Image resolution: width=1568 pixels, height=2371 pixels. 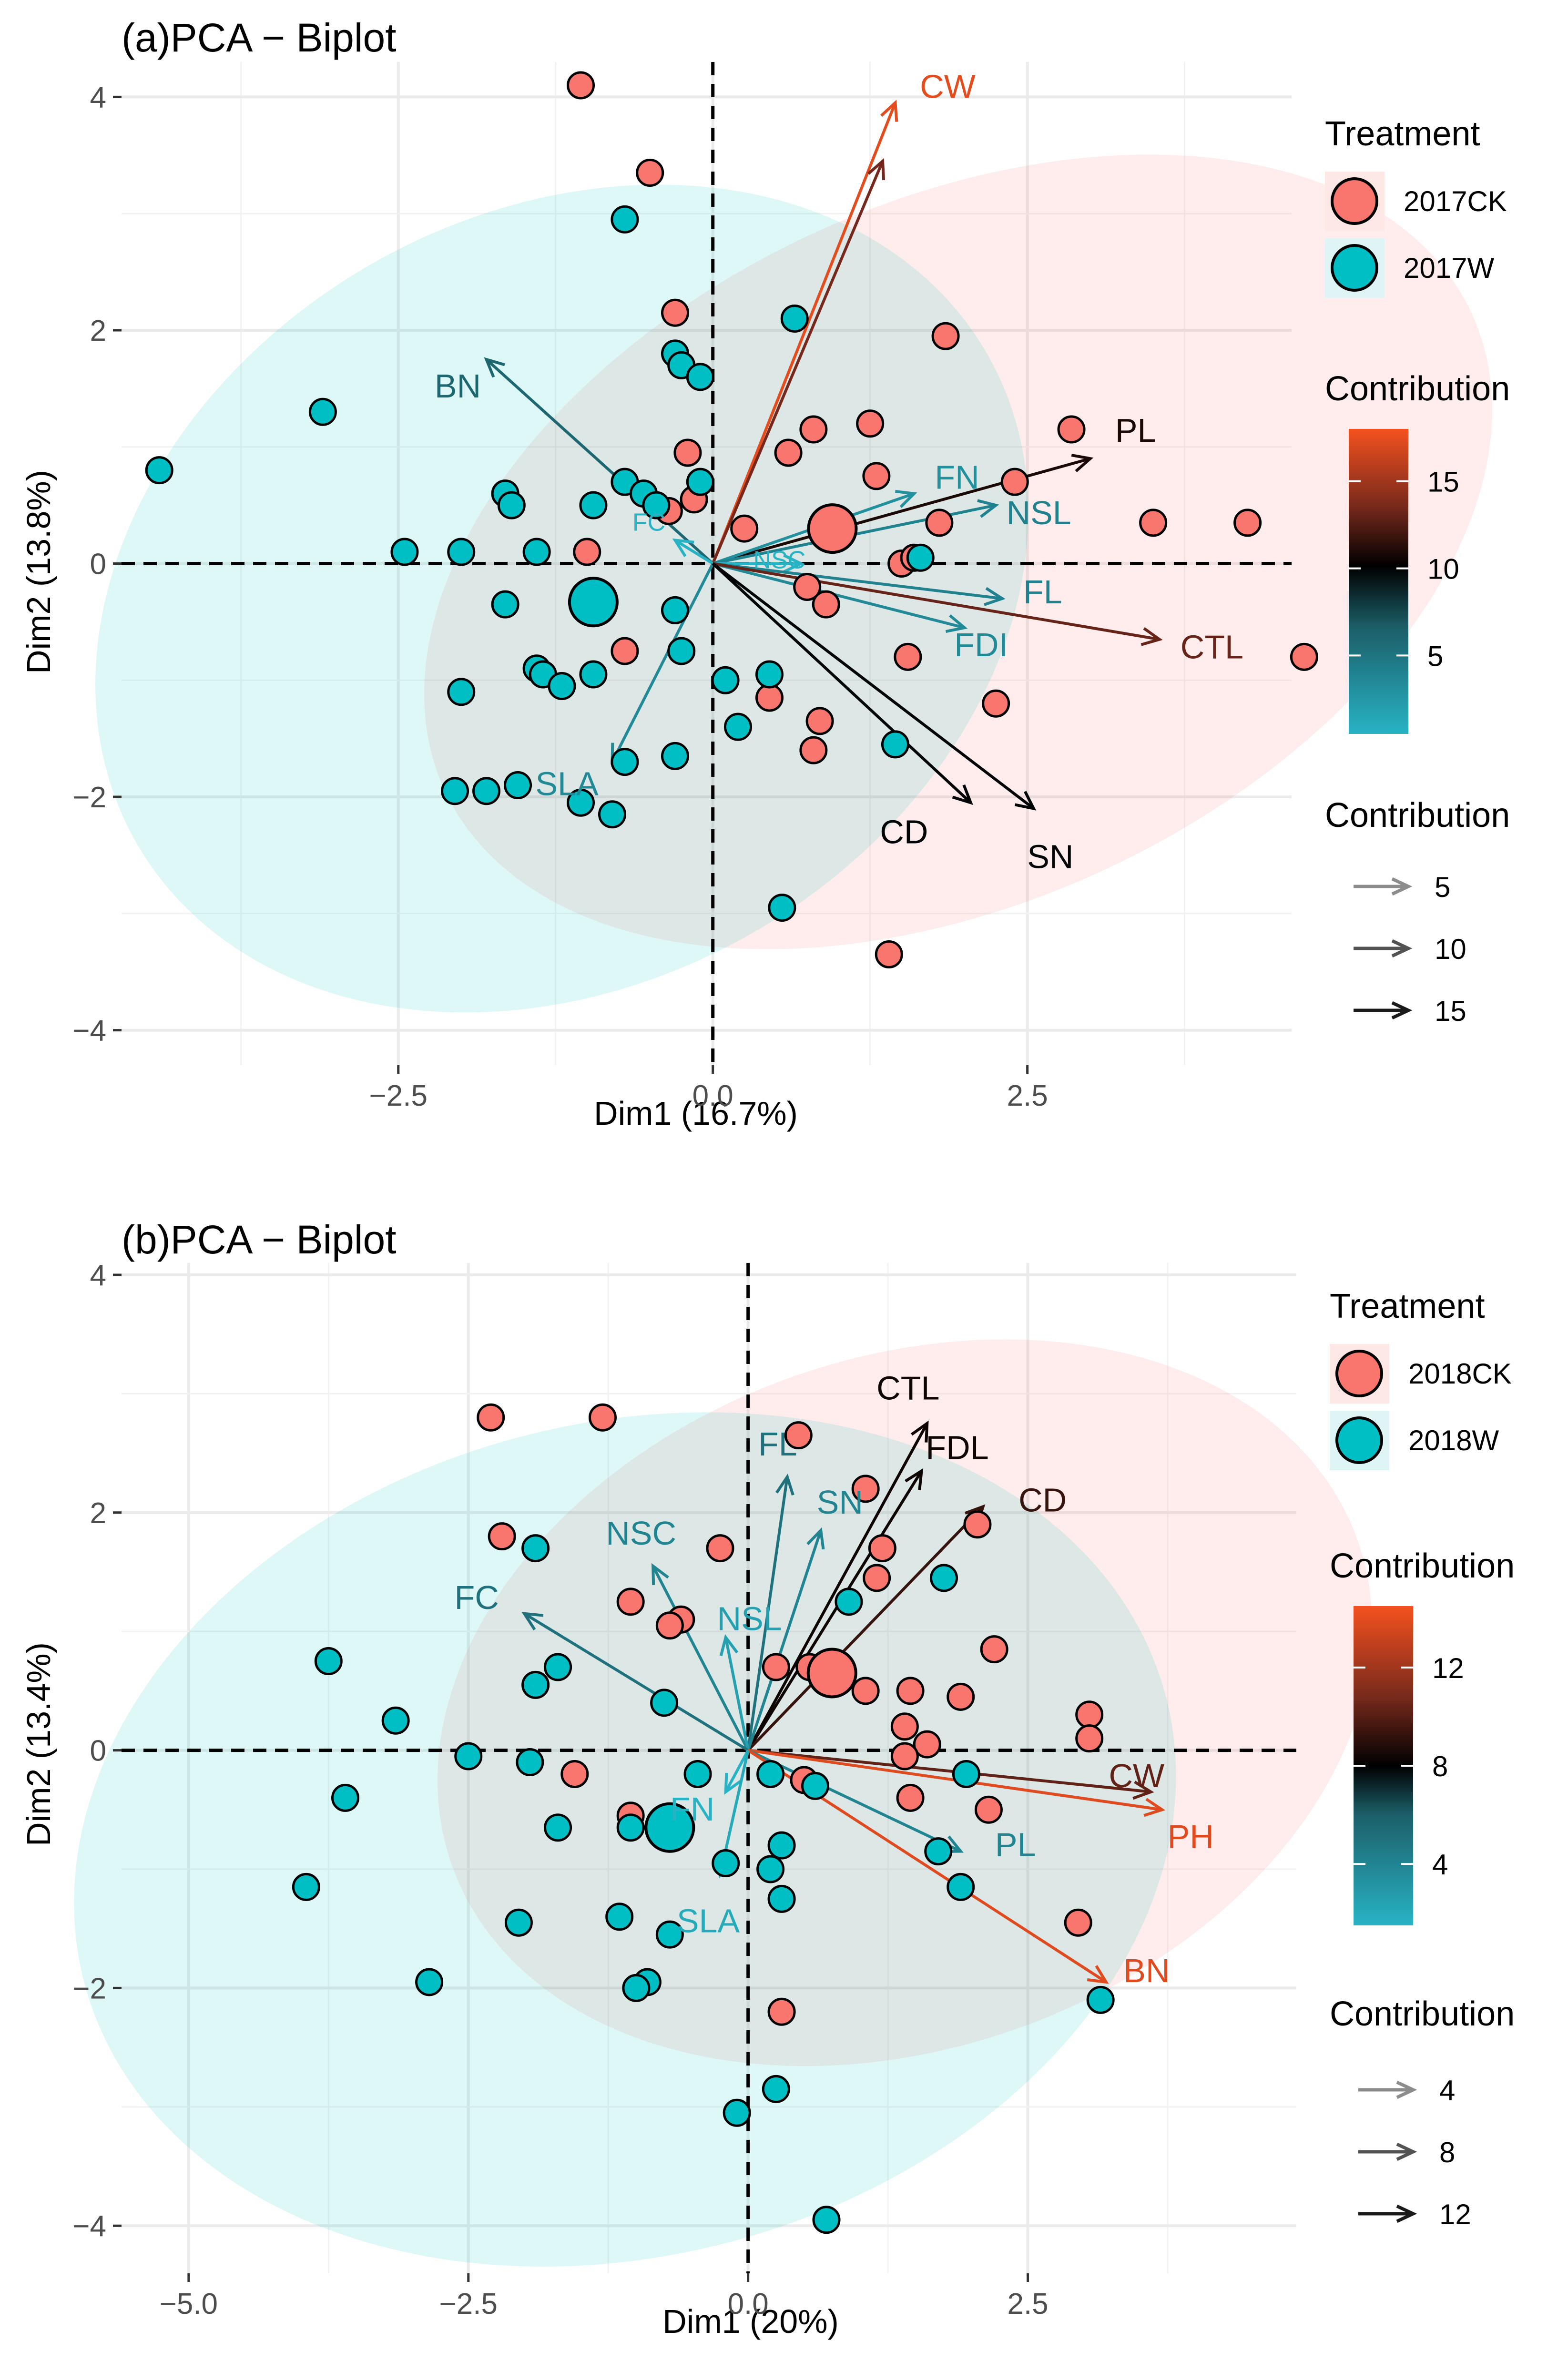 What do you see at coordinates (797, 362) in the screenshot?
I see `loading-arrow-ph` at bounding box center [797, 362].